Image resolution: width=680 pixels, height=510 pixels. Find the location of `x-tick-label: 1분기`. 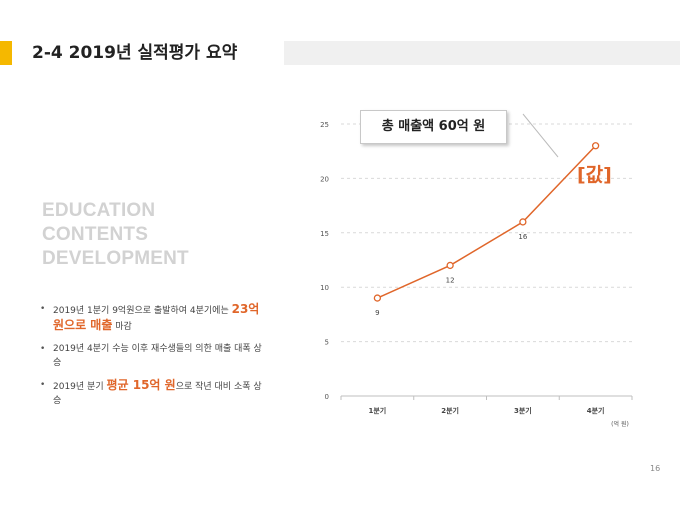

x-tick-label: 1분기 is located at coordinates (377, 410).